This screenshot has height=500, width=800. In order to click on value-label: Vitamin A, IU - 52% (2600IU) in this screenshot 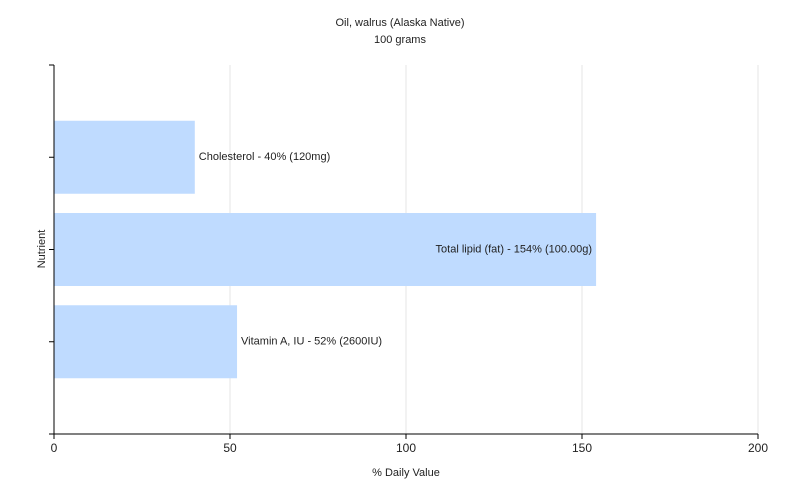, I will do `click(311, 342)`.